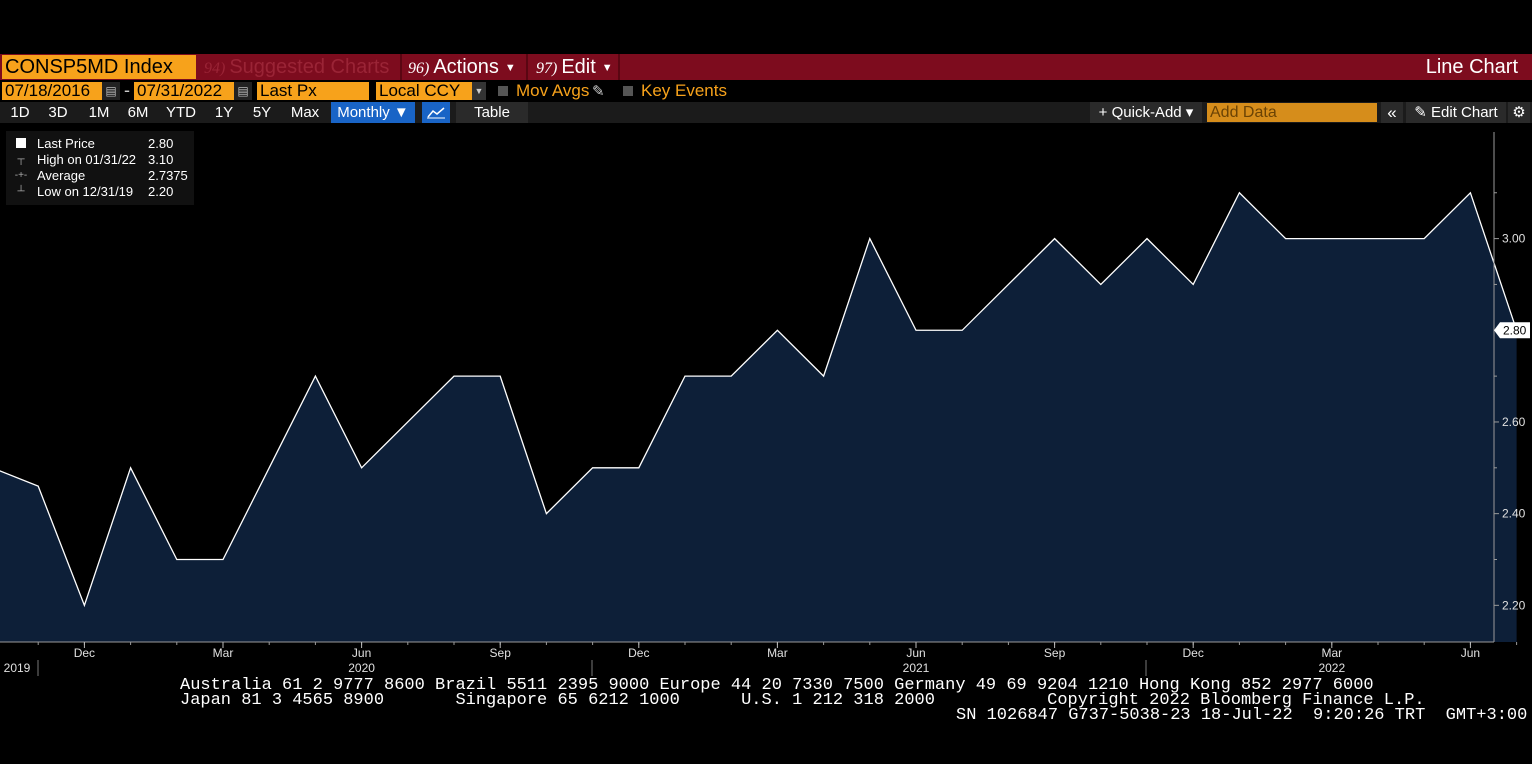 This screenshot has height=764, width=1532. I want to click on period-1y-button: 1Y, so click(224, 112).